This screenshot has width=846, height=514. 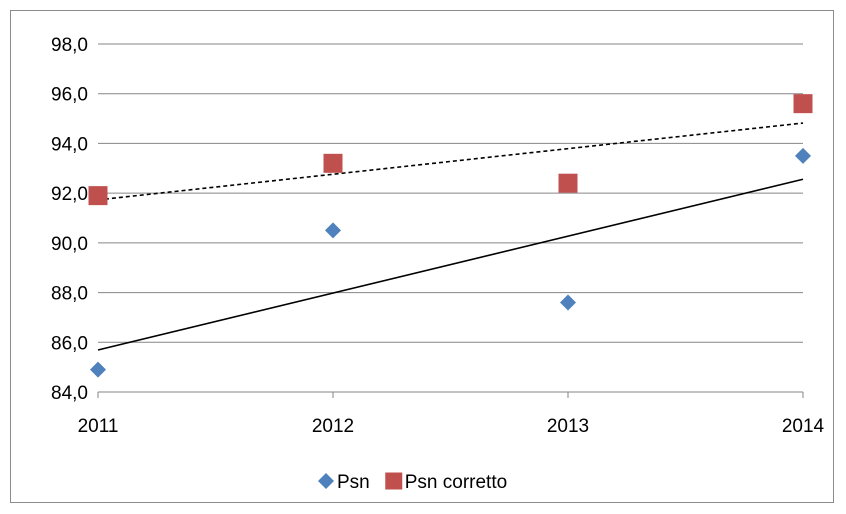 What do you see at coordinates (451, 414) in the screenshot?
I see `x-axis-ticks: 2011 2012 2013 2014` at bounding box center [451, 414].